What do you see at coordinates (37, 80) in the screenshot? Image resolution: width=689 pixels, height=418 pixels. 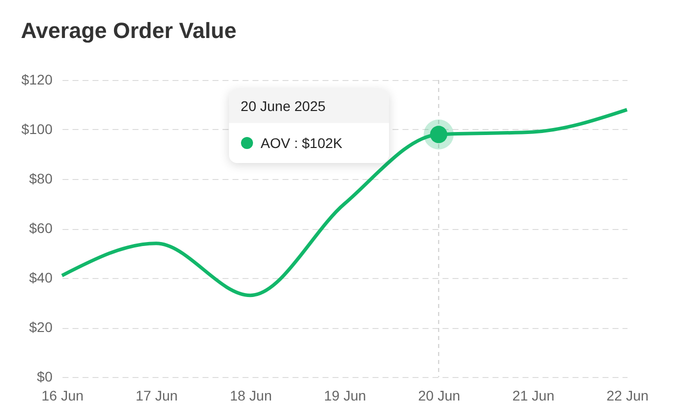 I see `y-tick-label: $120` at bounding box center [37, 80].